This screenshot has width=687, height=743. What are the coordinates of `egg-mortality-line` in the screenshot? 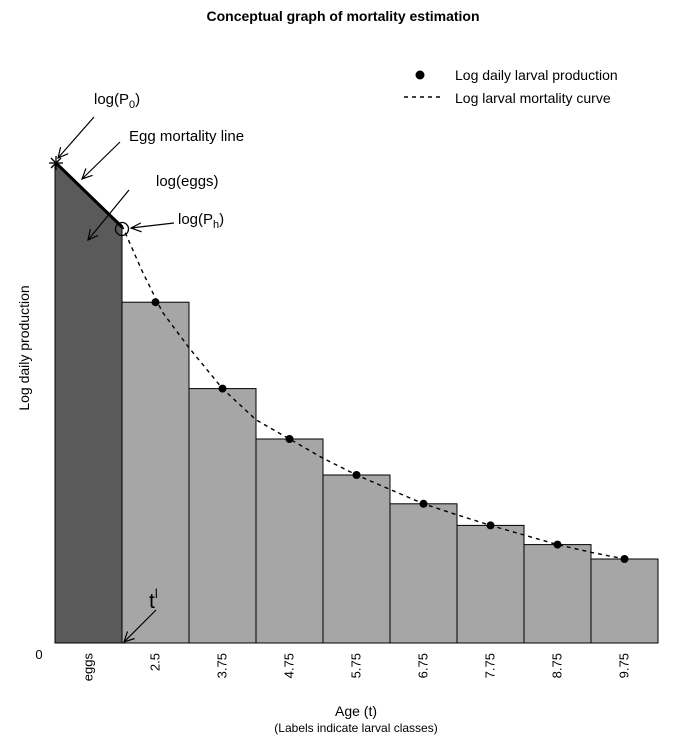 It's located at (89, 195).